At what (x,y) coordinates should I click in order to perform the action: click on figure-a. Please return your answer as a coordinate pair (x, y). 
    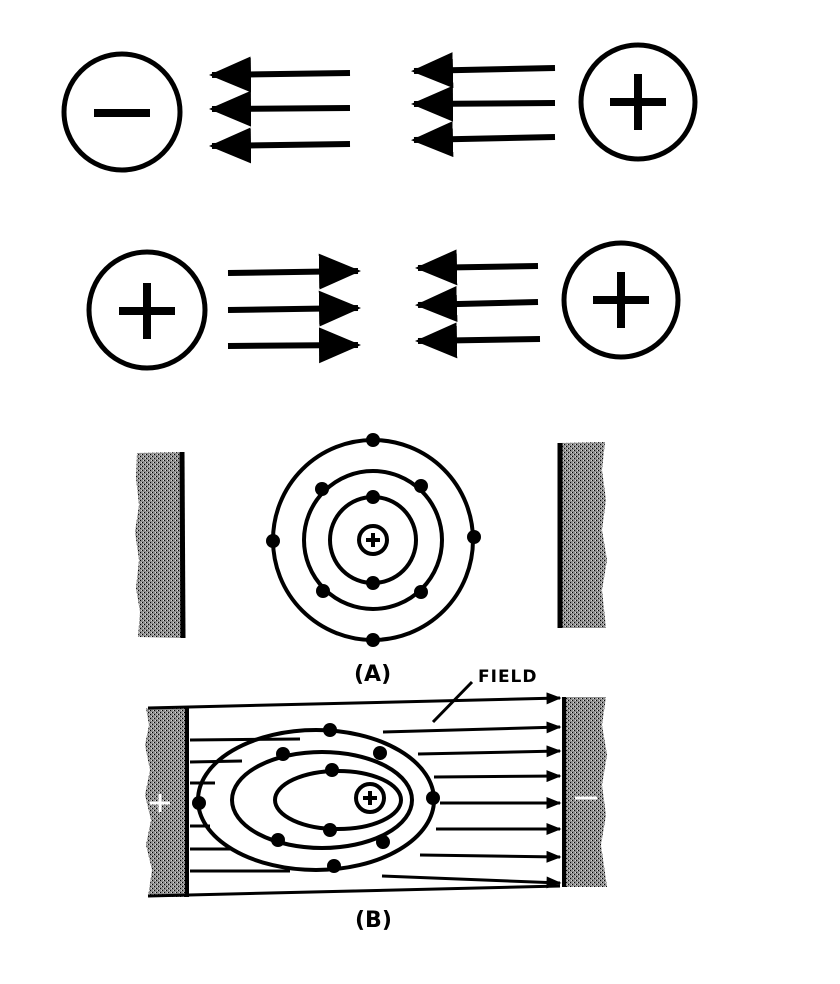
    Looking at the image, I should click on (371, 540).